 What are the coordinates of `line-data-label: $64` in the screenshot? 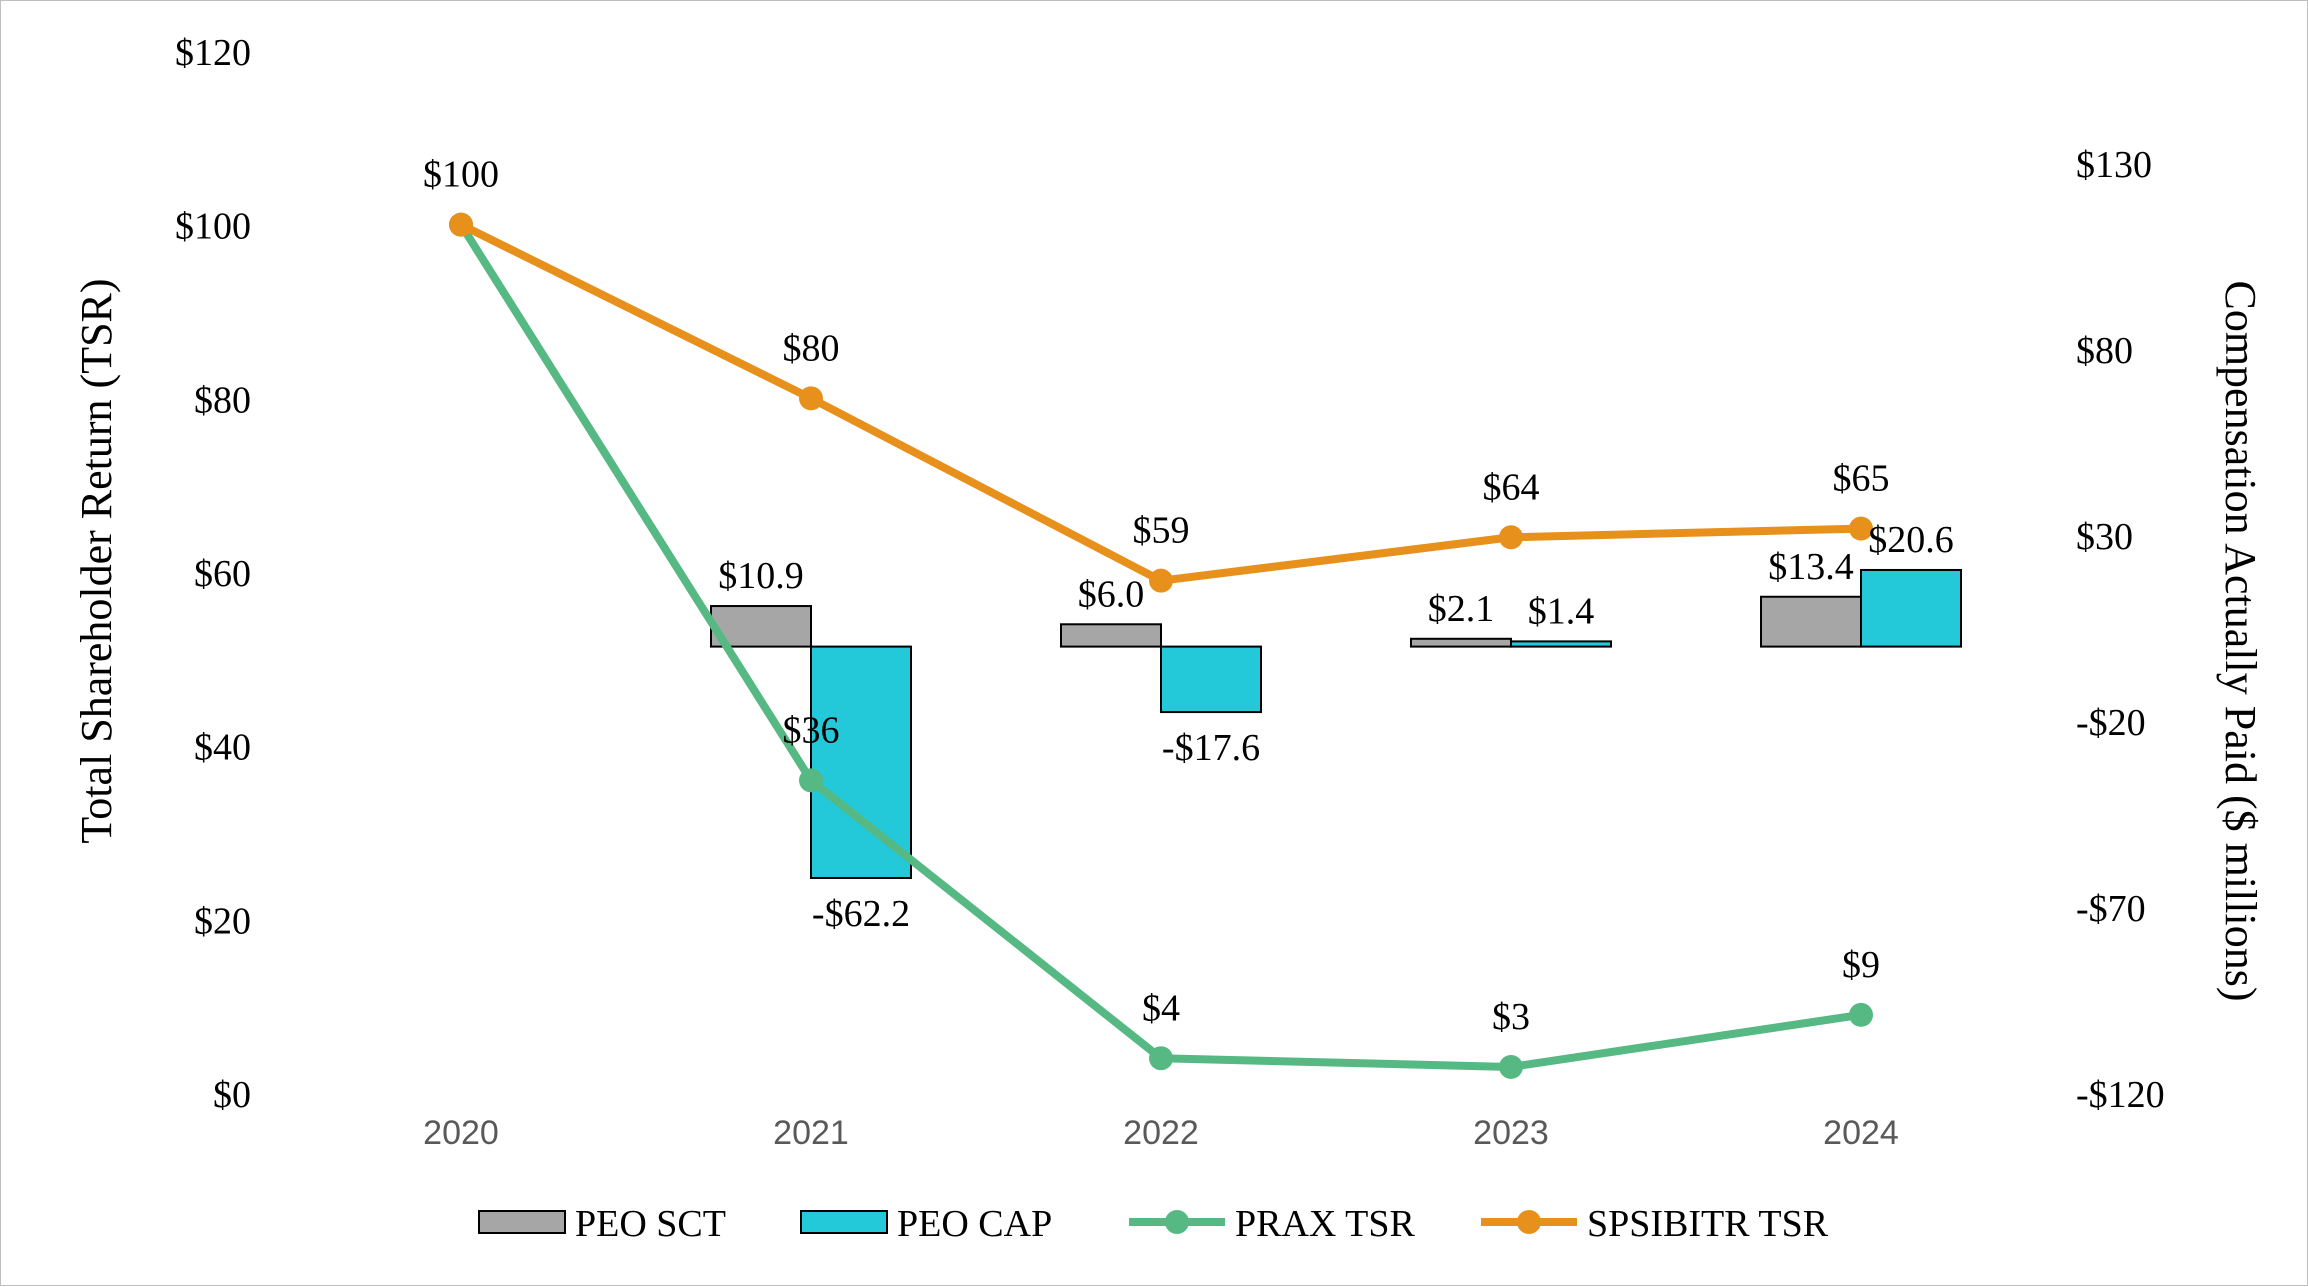 It's located at (1511, 487).